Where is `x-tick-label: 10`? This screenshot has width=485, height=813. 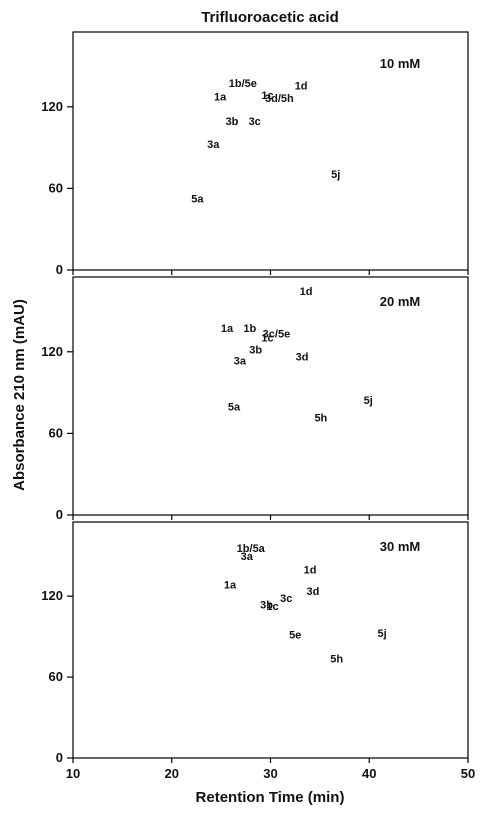 x-tick-label: 10 is located at coordinates (73, 773).